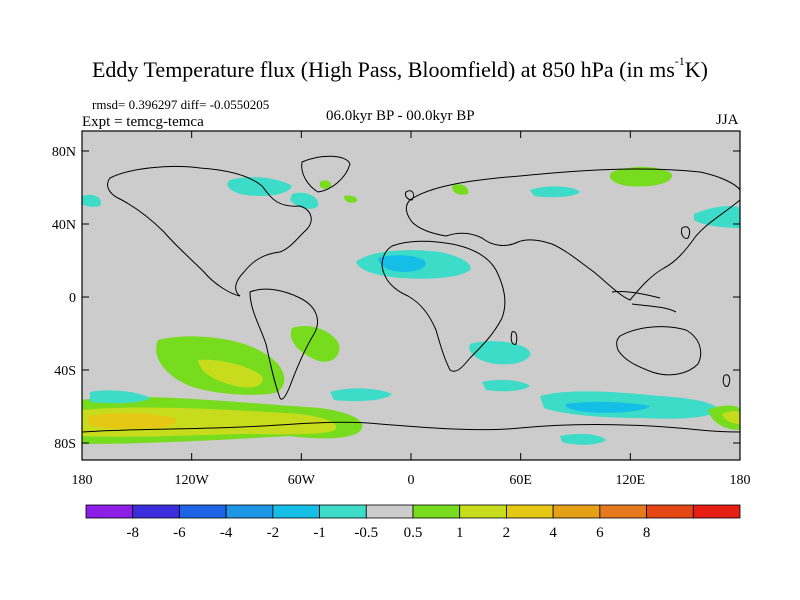 Image resolution: width=800 pixels, height=600 pixels. Describe the element at coordinates (520, 480) in the screenshot. I see `x-tick-label: 60E` at that location.